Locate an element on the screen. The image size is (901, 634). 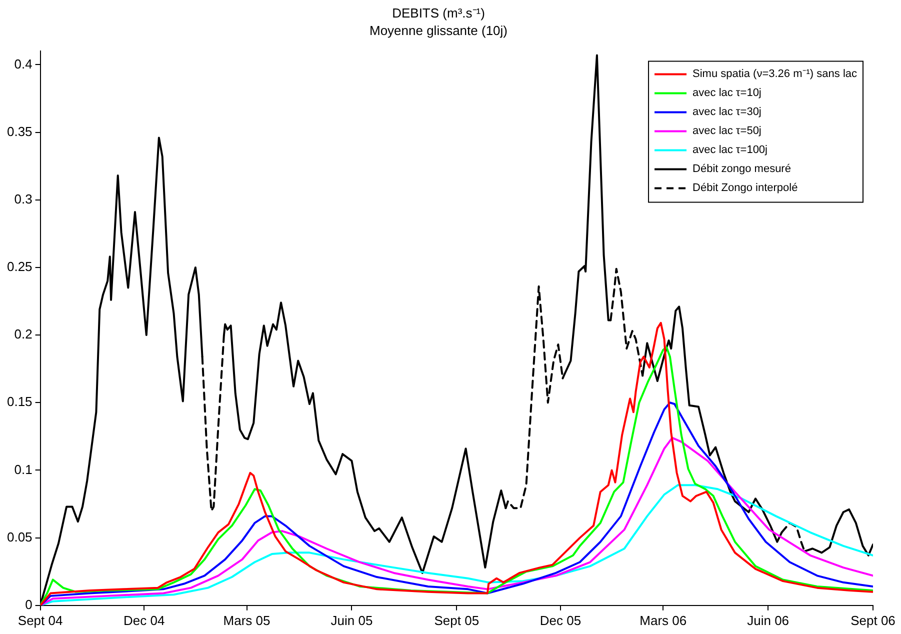
x-tick-label: Mars 06 is located at coordinates (663, 620).